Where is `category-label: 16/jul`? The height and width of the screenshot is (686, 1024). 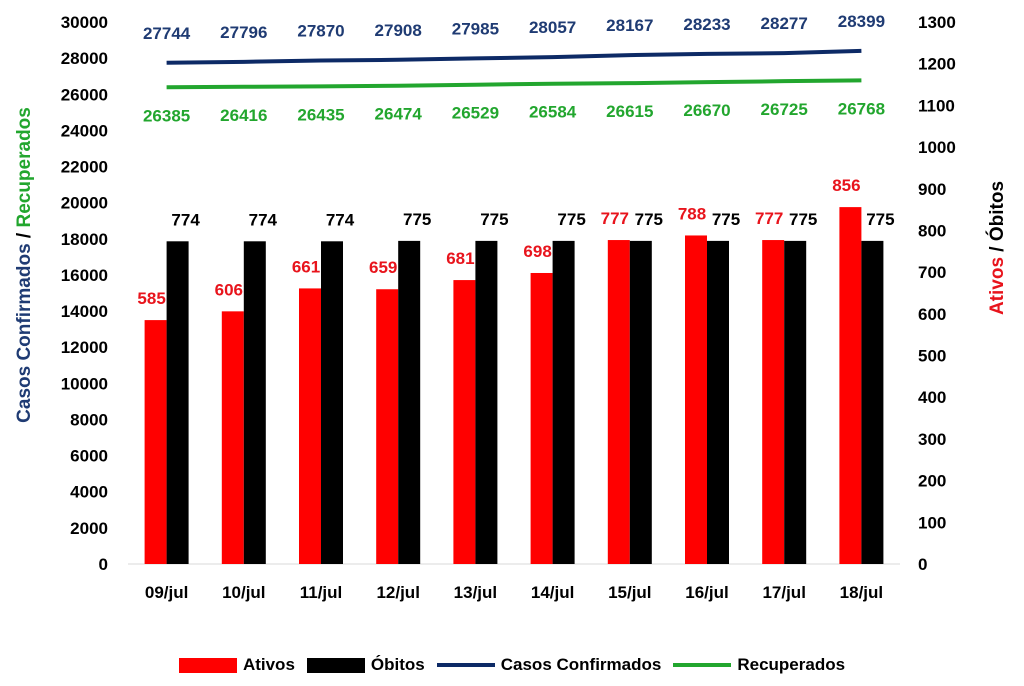 category-label: 16/jul is located at coordinates (706, 592).